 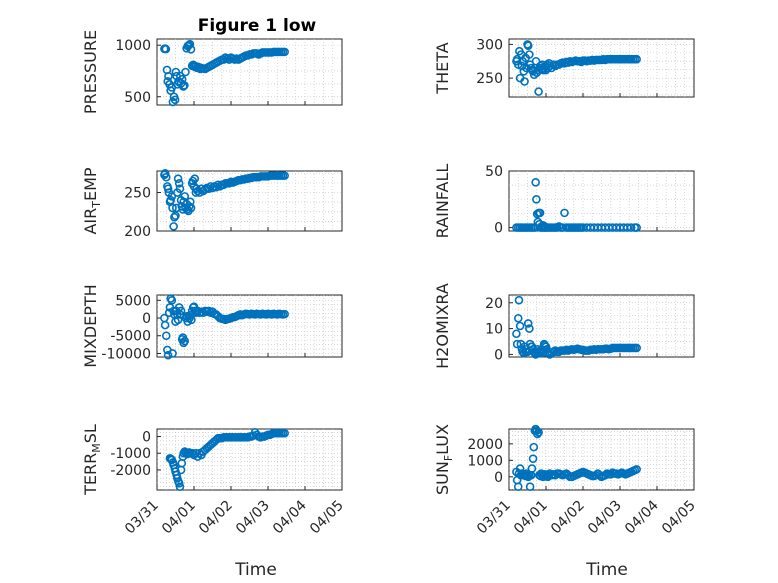 What do you see at coordinates (442, 201) in the screenshot?
I see `y-axis-label-rainfall: RAINFALL` at bounding box center [442, 201].